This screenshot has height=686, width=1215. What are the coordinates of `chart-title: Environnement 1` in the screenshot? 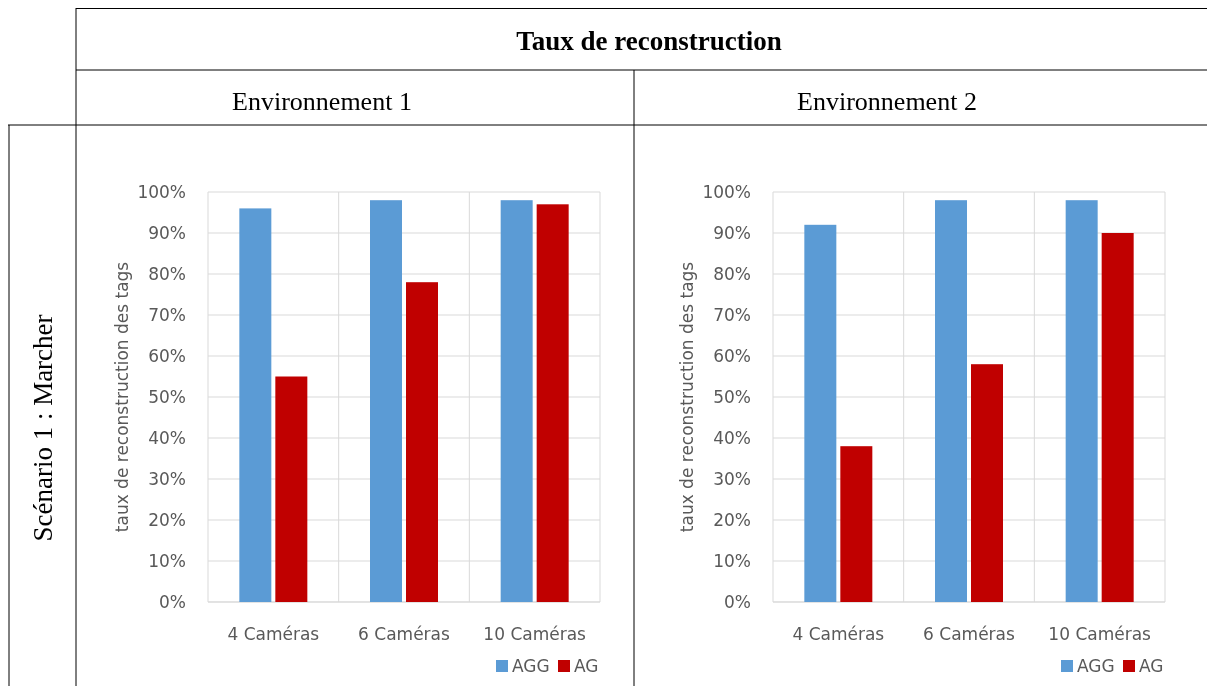 It's located at (322, 101).